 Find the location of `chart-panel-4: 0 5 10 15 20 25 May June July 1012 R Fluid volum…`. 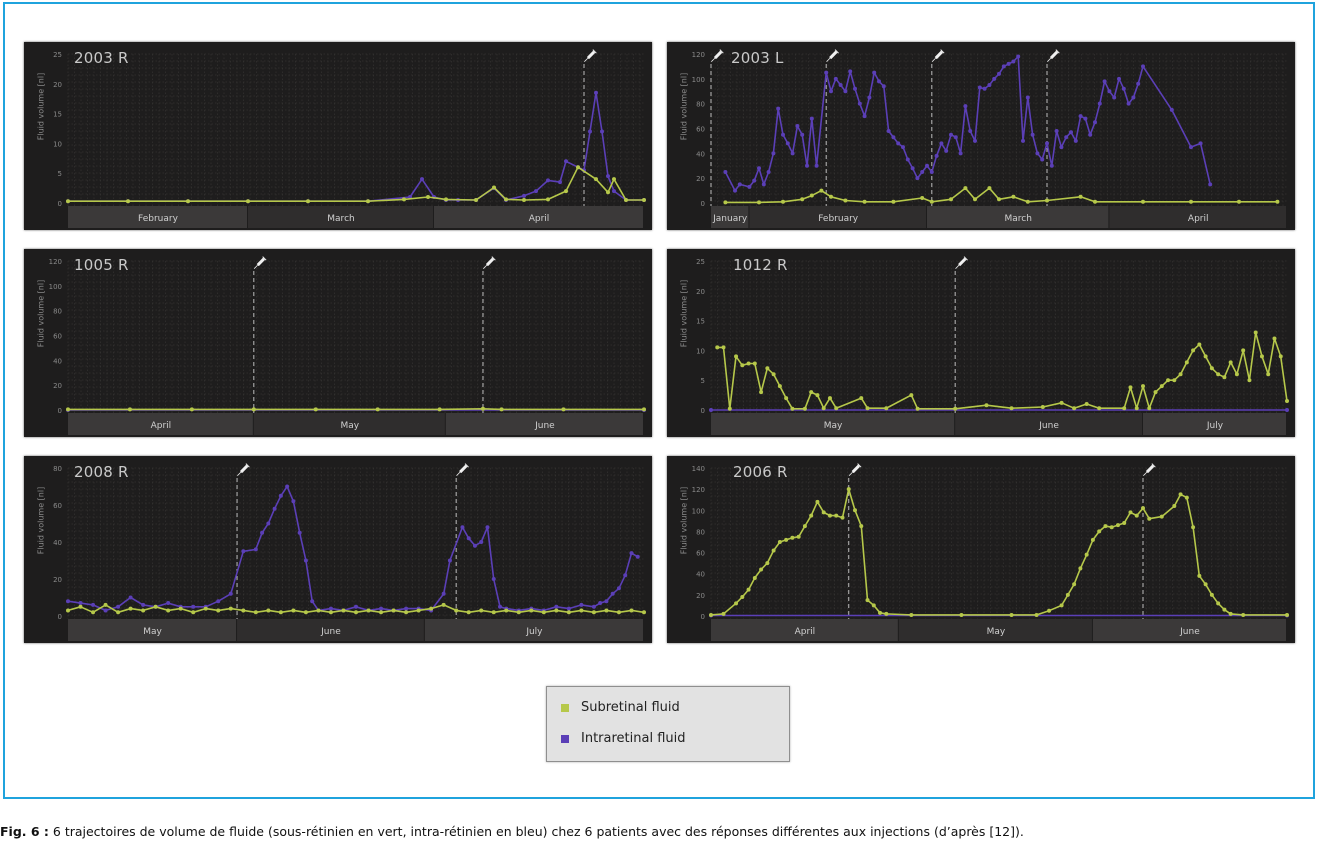

chart-panel-4: 0 5 10 15 20 25 May June July 1012 R Fluid volum… is located at coordinates (981, 343).